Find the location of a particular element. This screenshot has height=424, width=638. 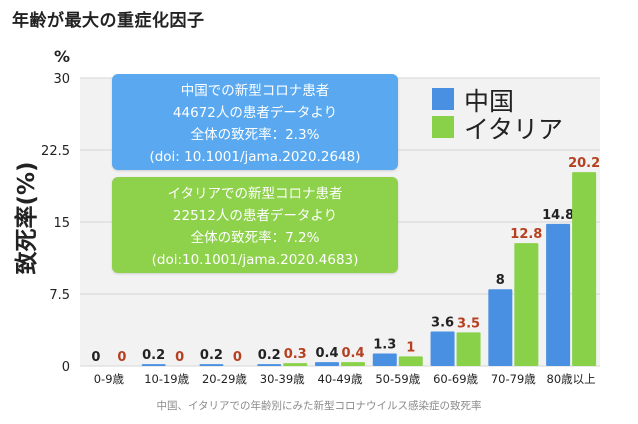

x-tick-label: 10-19歳 is located at coordinates (166, 379).